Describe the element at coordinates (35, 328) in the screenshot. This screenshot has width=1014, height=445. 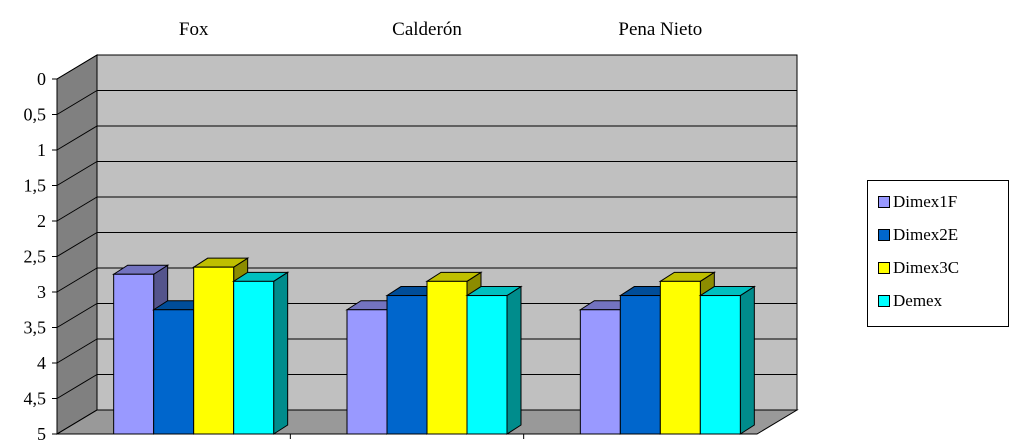
I see `y-tick-label: 3,5` at that location.